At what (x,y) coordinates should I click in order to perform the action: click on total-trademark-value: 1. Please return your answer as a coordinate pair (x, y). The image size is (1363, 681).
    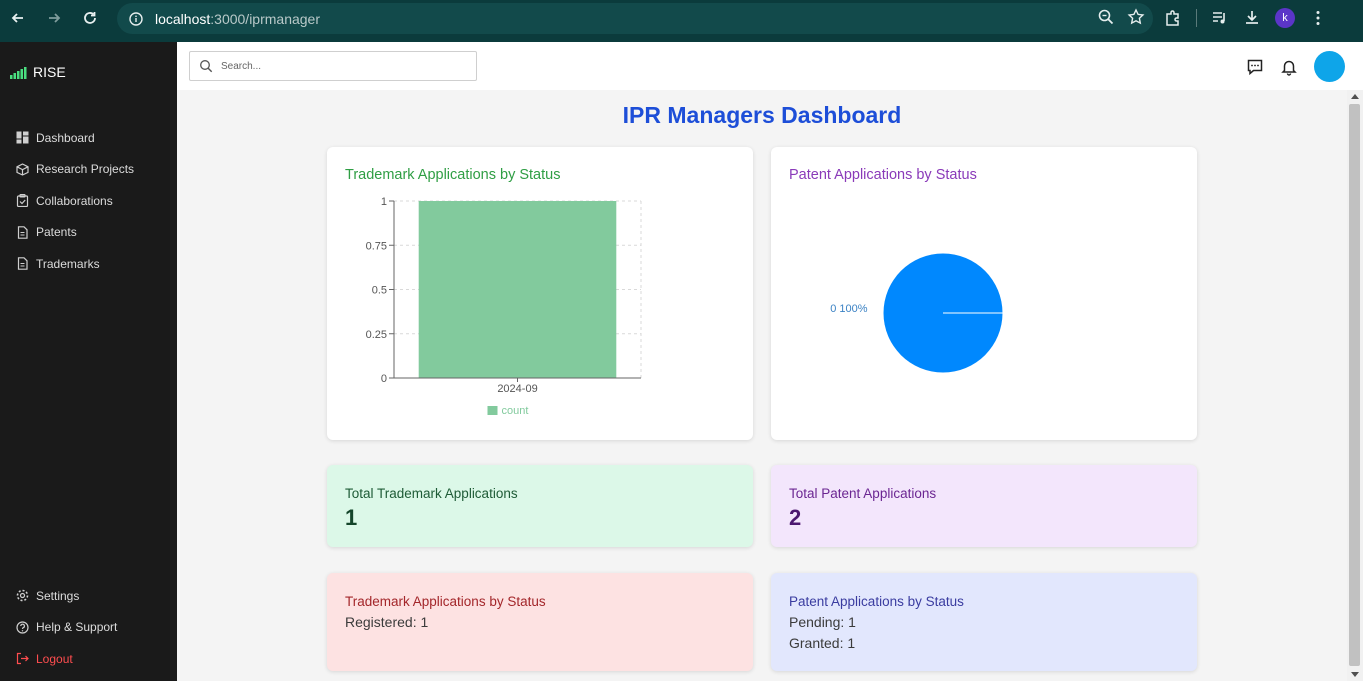
    Looking at the image, I should click on (351, 517).